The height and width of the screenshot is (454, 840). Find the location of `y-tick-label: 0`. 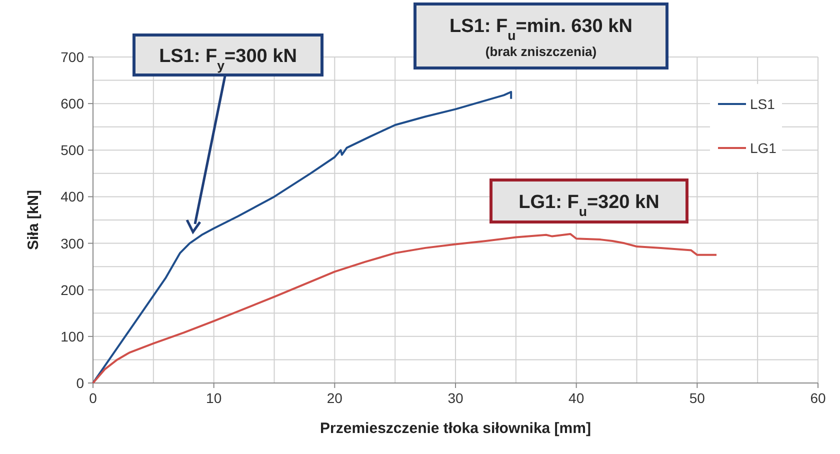

y-tick-label: 0 is located at coordinates (80, 383).